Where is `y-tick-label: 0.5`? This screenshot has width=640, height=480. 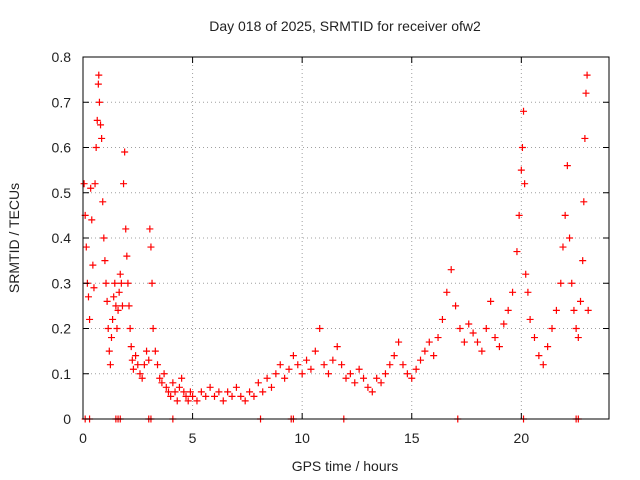
y-tick-label: 0.5 is located at coordinates (62, 193).